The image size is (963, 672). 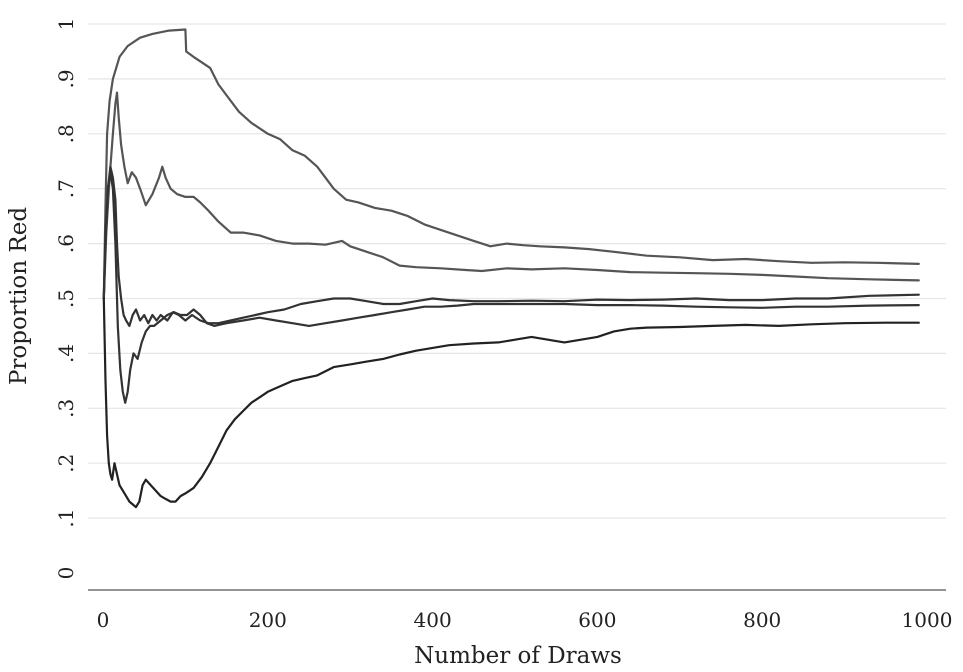 I want to click on y-tick-label: .2, so click(x=66, y=463).